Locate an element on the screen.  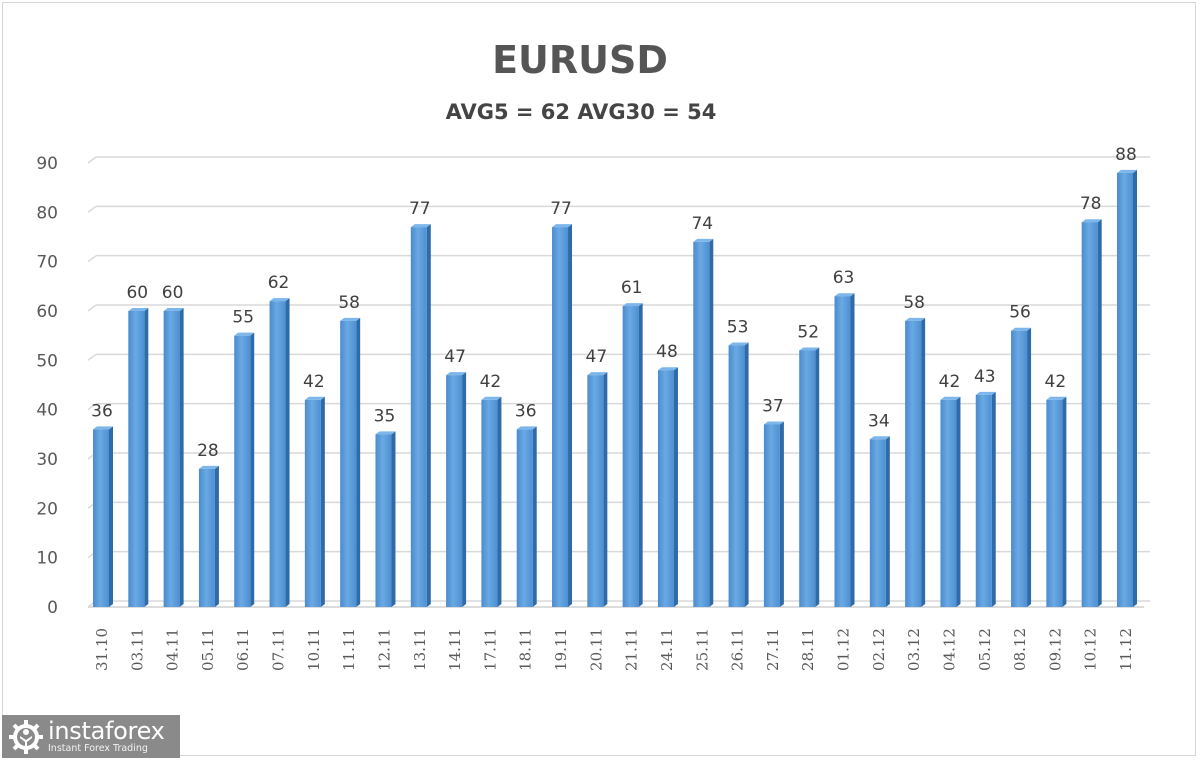
x-tick-label: 12.11 is located at coordinates (384, 649).